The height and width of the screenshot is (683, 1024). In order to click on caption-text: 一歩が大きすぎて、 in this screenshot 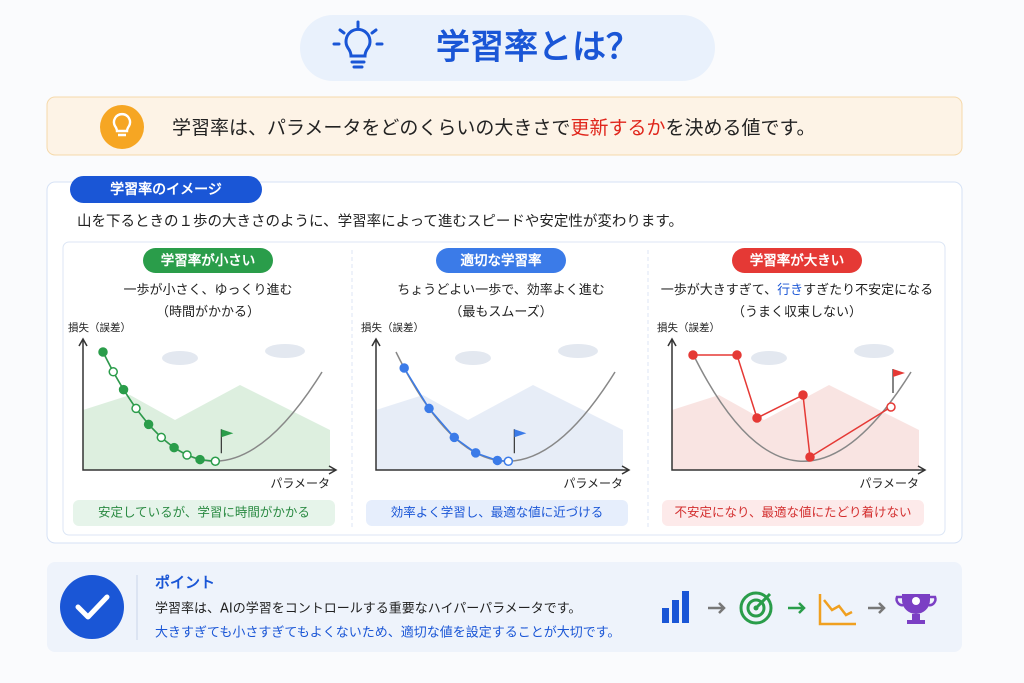, I will do `click(719, 290)`.